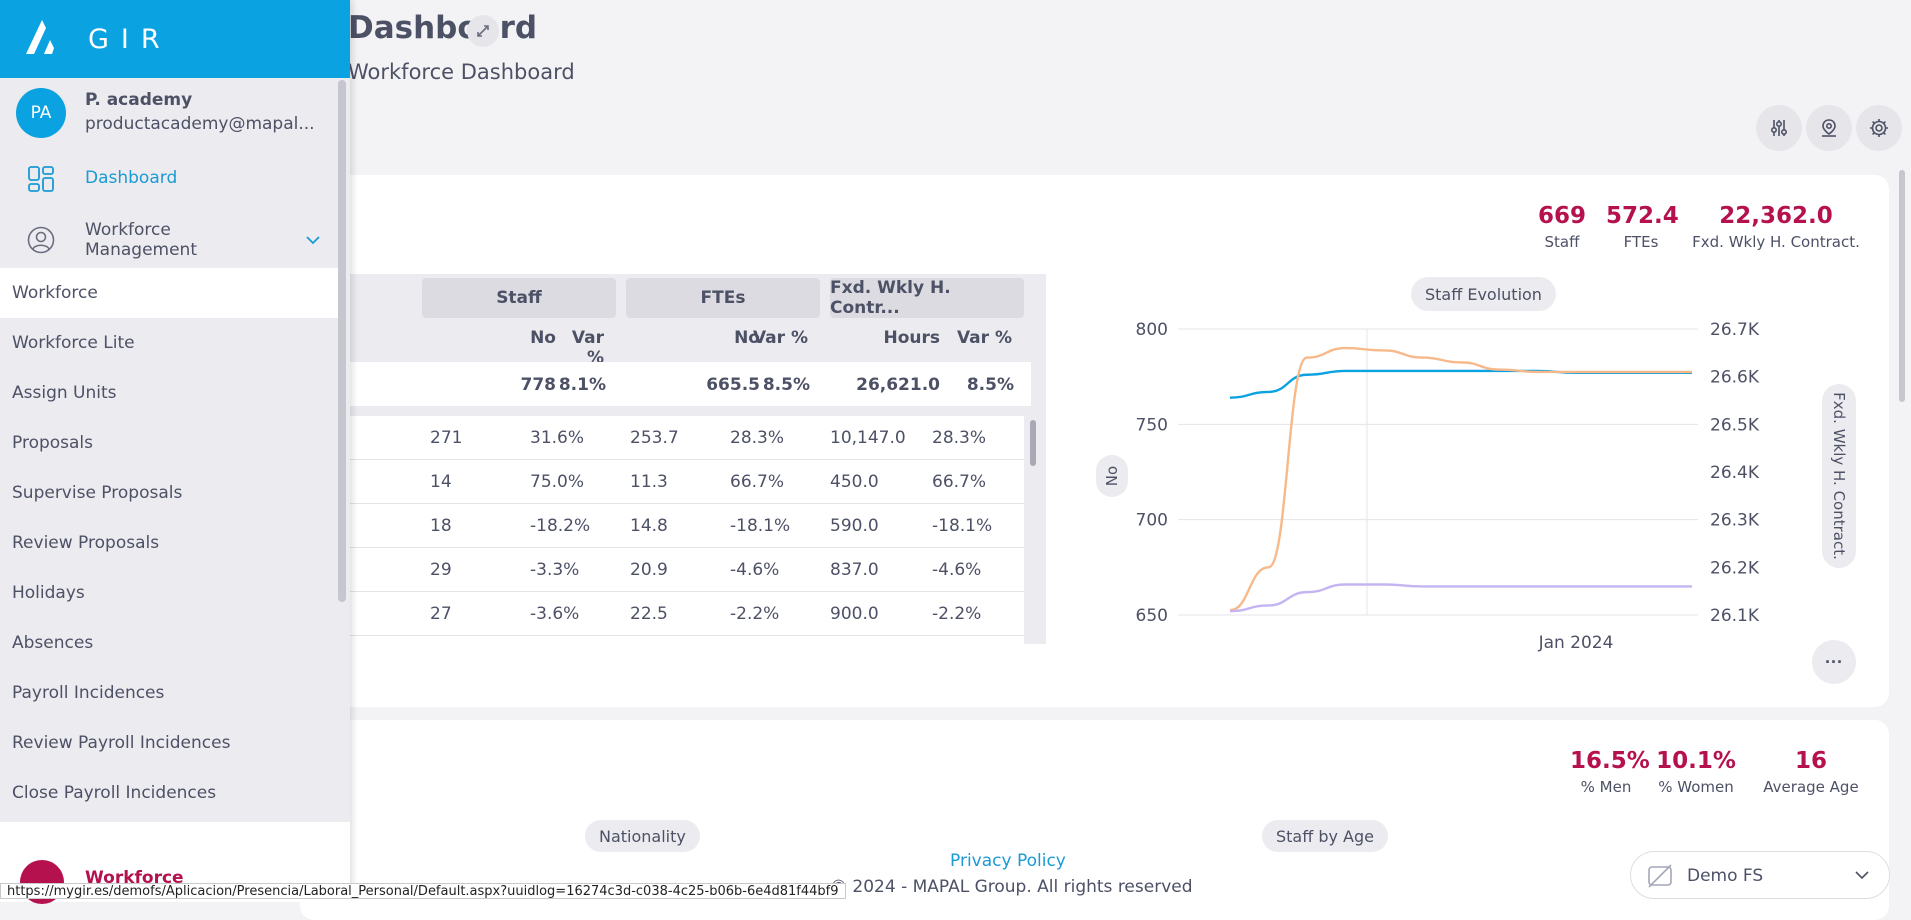 Image resolution: width=1911 pixels, height=920 pixels. Describe the element at coordinates (1862, 875) in the screenshot. I see `chevron-down-icon` at that location.